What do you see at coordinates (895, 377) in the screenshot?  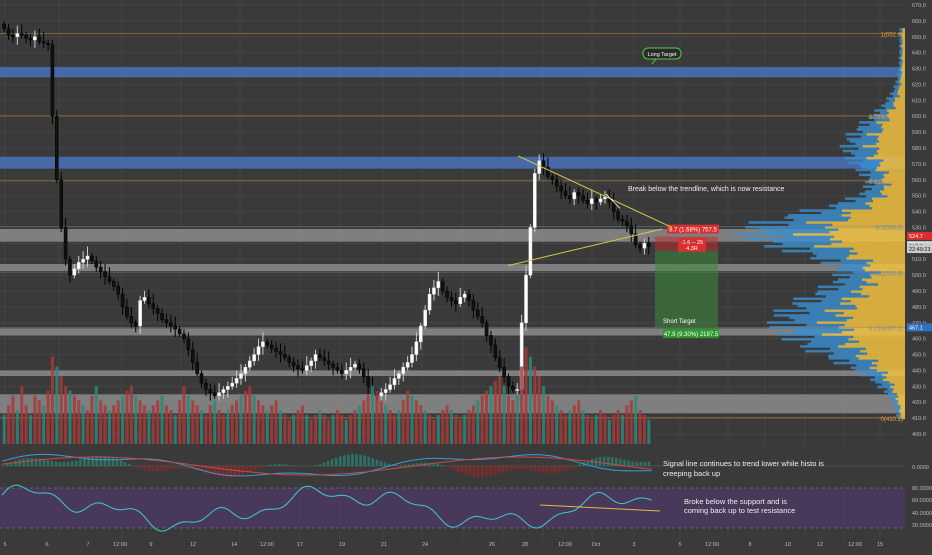 I see `profile-up-435.5` at bounding box center [895, 377].